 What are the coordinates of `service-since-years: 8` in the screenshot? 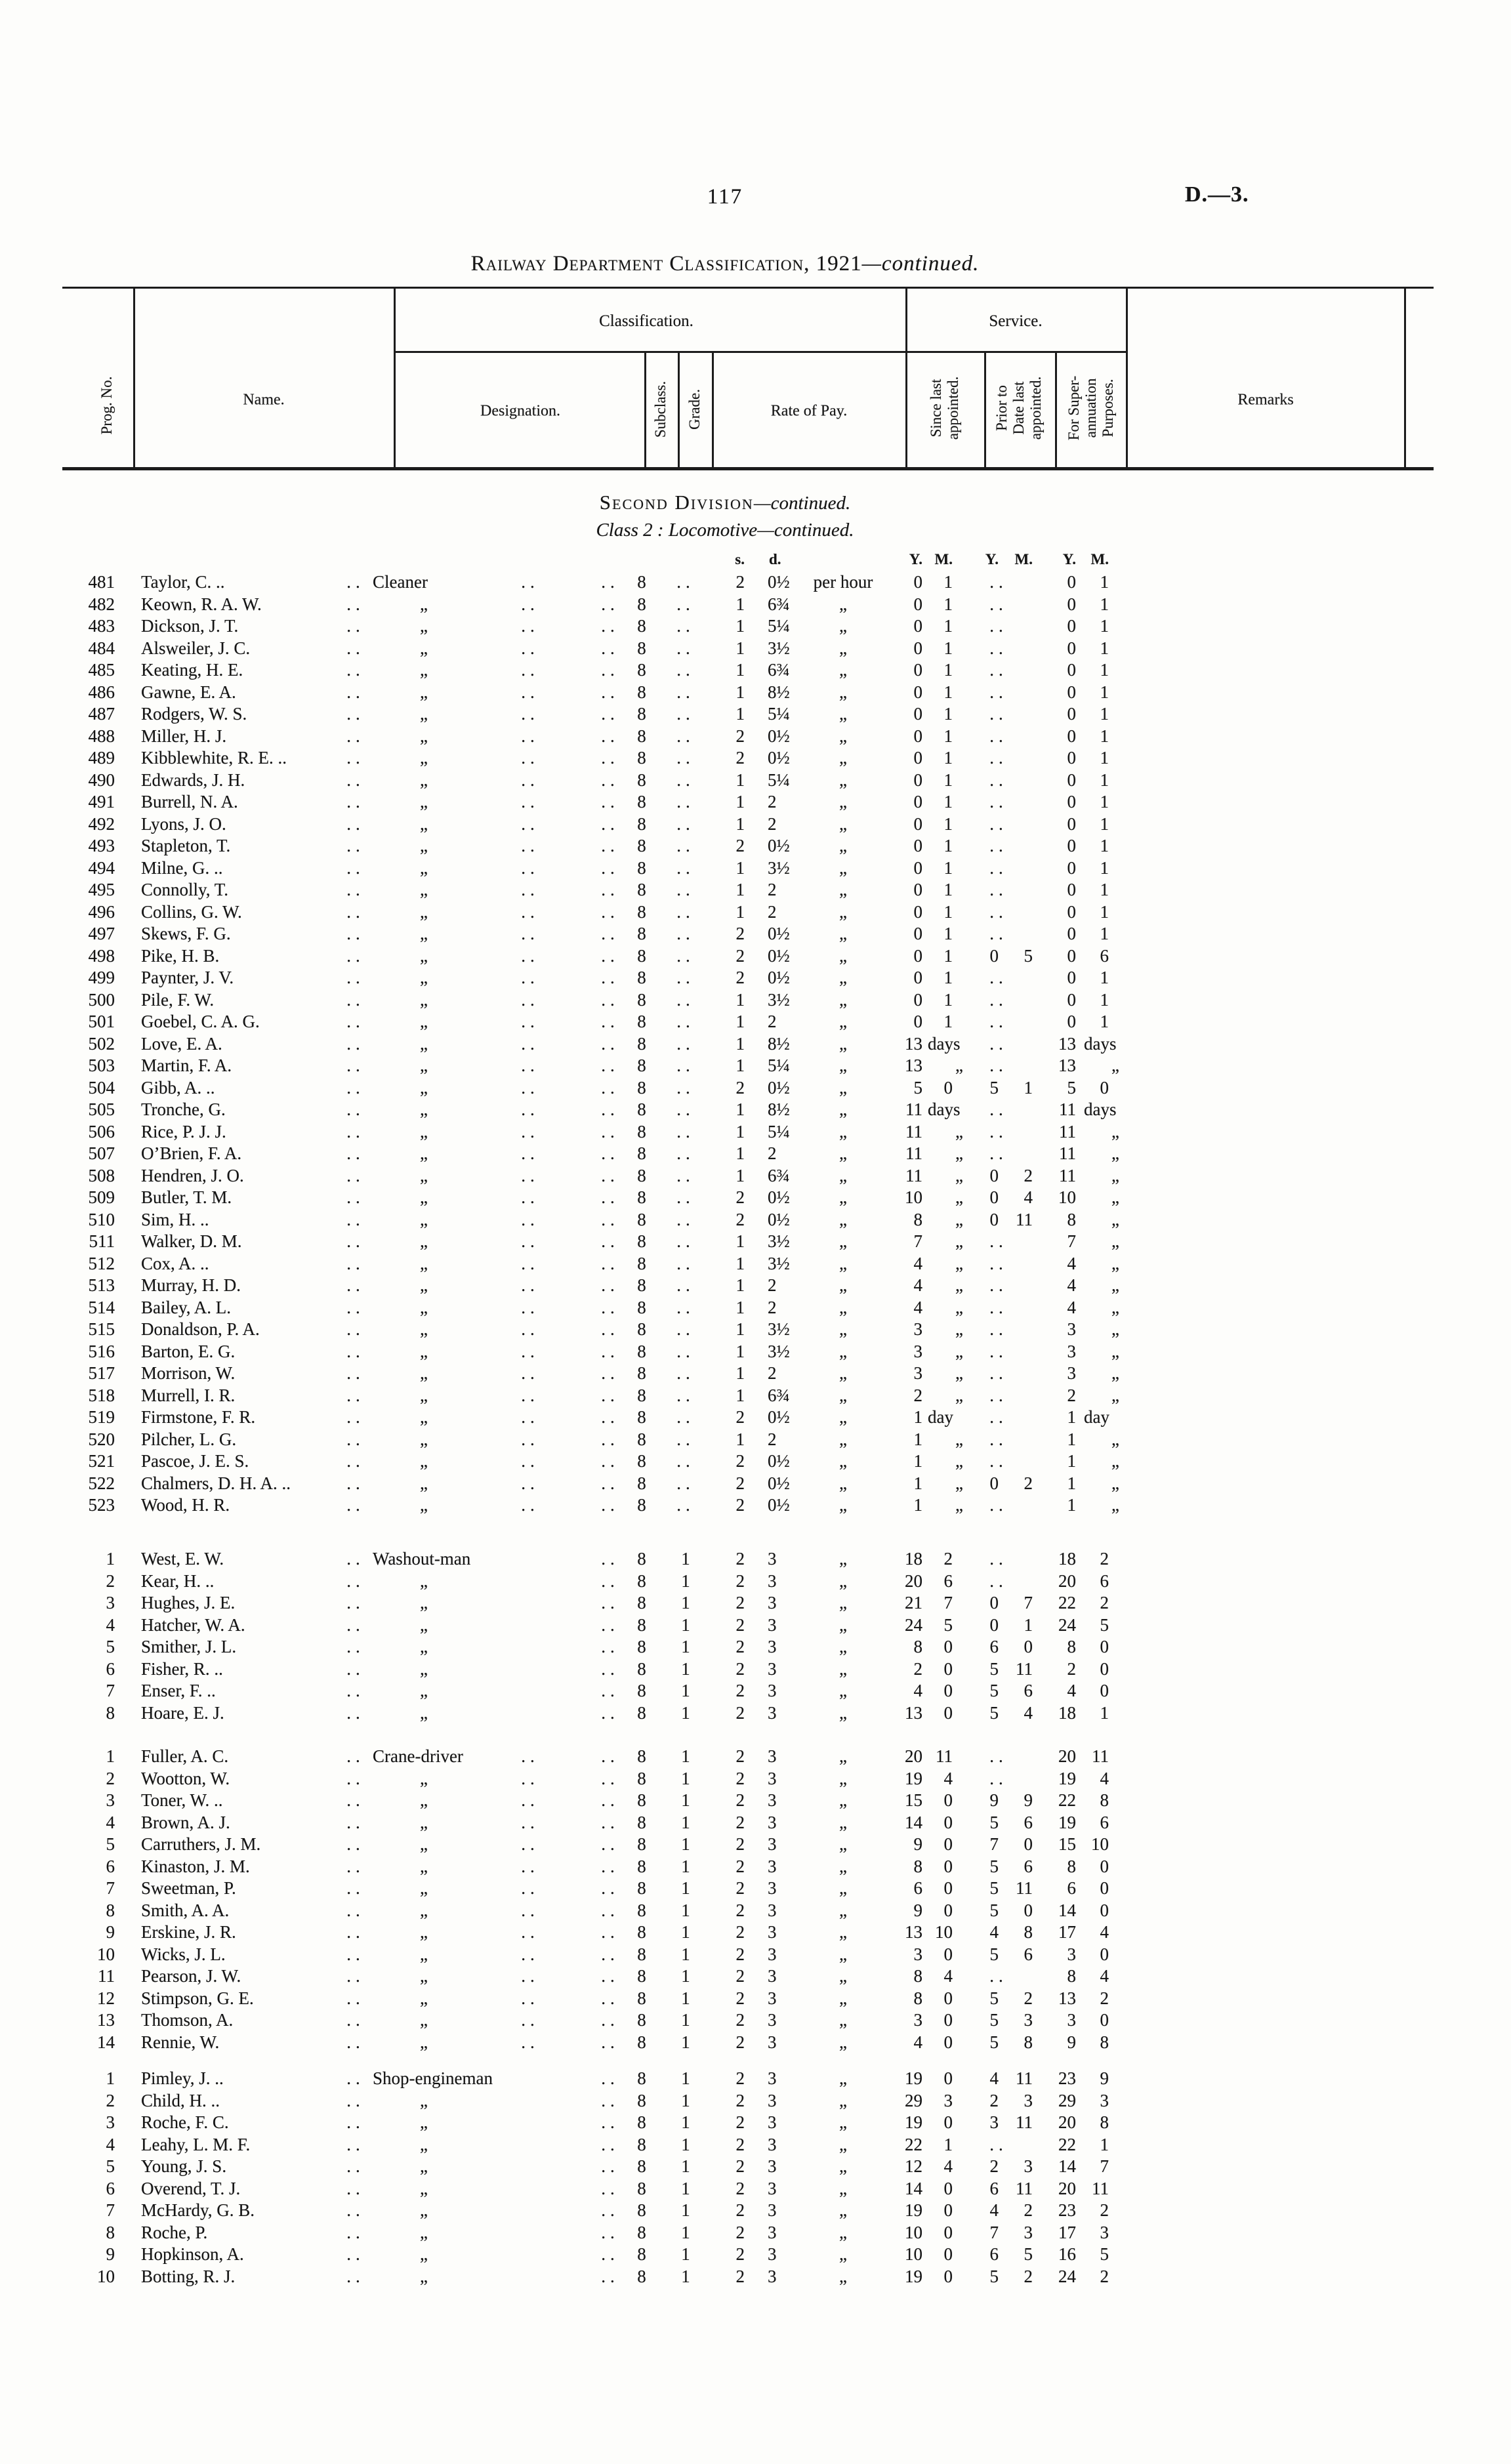 It's located at (918, 1646).